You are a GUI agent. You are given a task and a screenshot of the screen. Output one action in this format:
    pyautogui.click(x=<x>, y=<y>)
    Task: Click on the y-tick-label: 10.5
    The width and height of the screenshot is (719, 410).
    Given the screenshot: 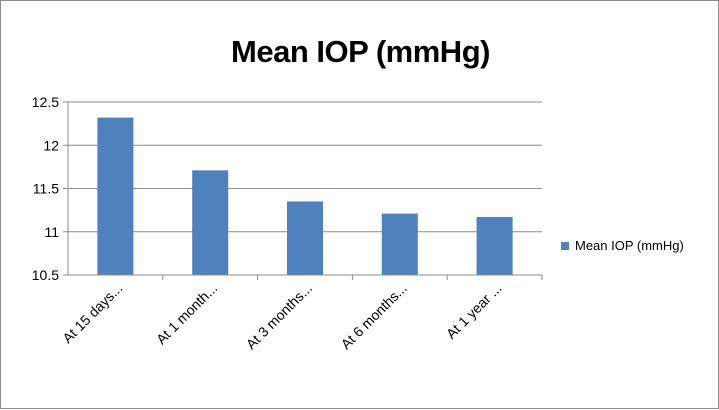 What is the action you would take?
    pyautogui.click(x=45, y=275)
    